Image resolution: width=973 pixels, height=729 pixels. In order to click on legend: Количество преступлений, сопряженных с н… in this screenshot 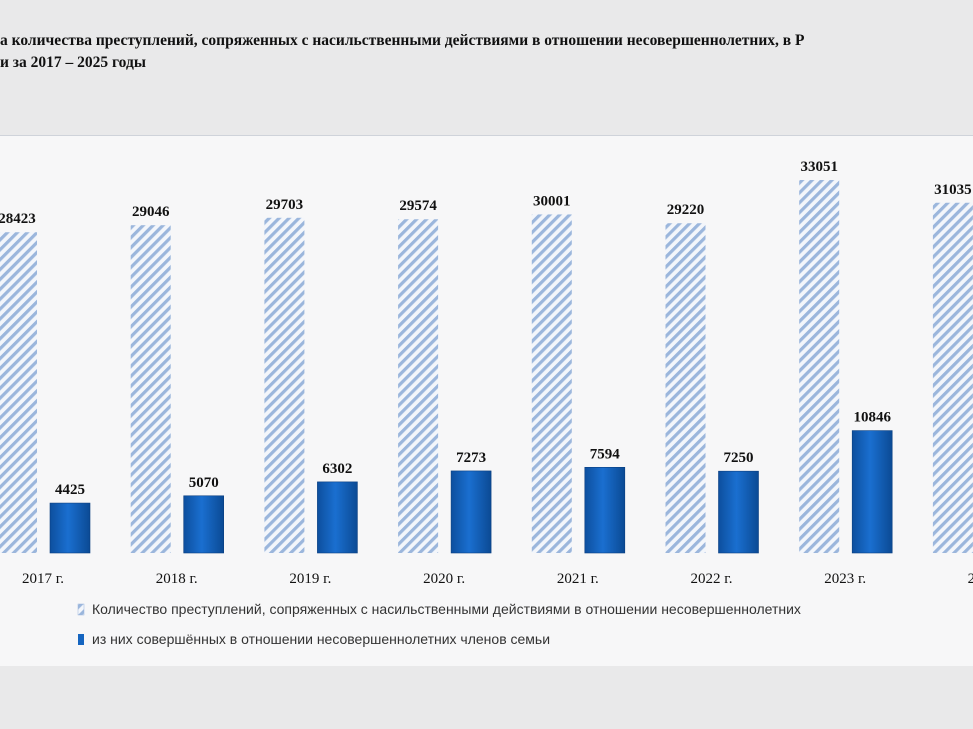, I will do `click(439, 624)`.